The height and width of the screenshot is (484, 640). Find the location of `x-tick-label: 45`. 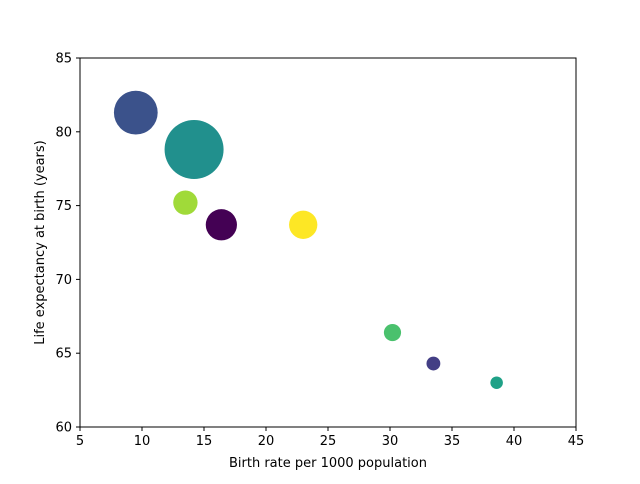

x-tick-label: 45 is located at coordinates (576, 441).